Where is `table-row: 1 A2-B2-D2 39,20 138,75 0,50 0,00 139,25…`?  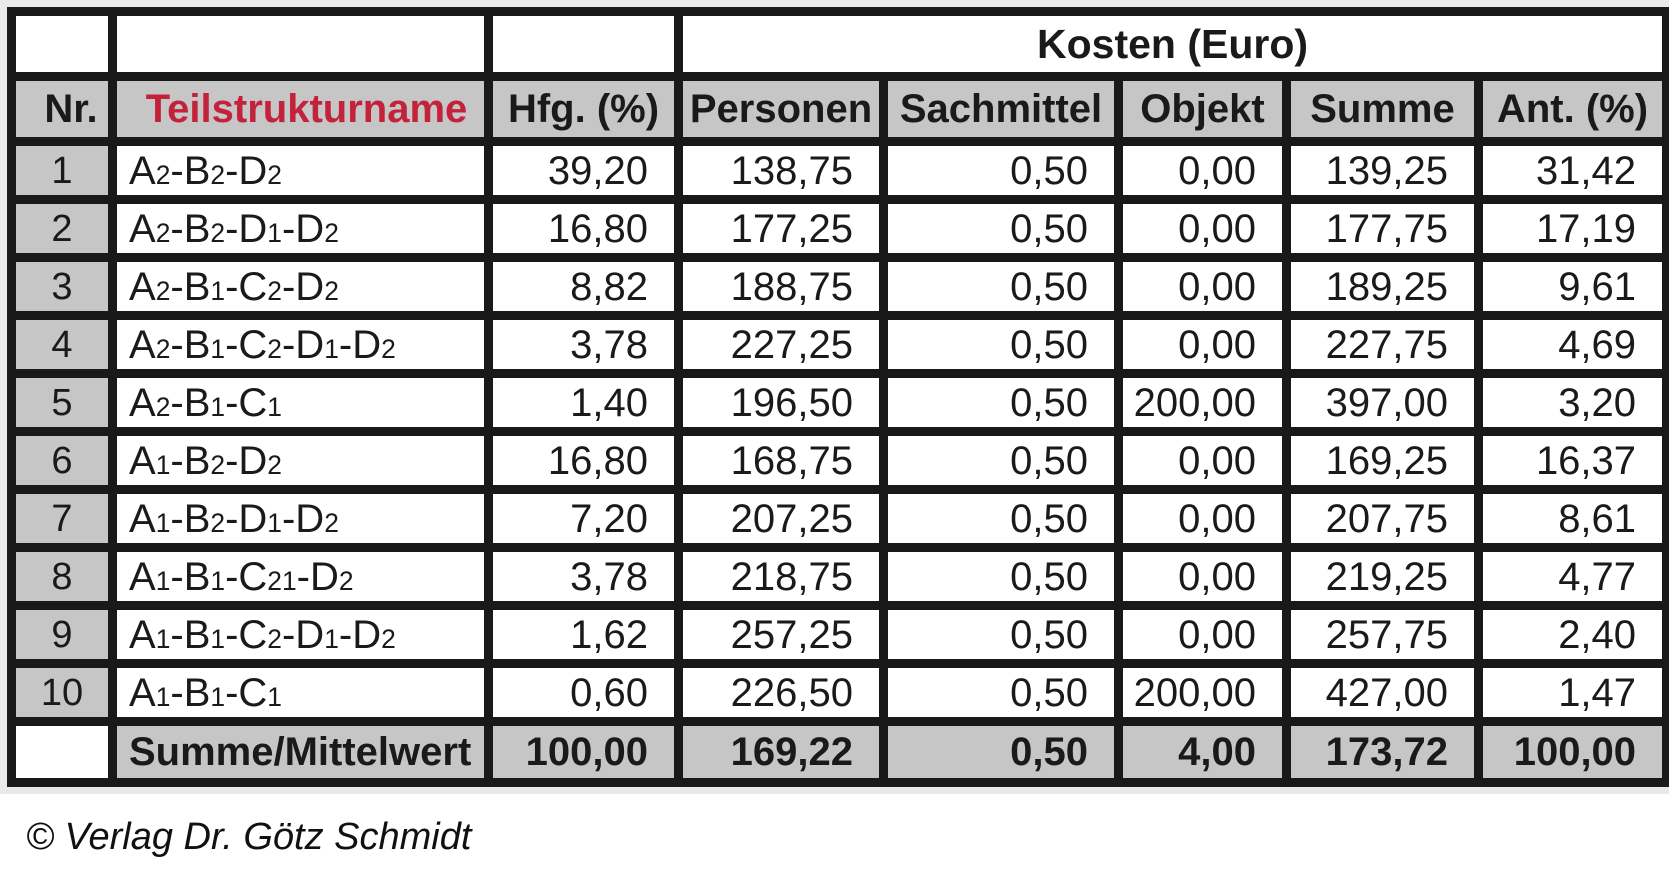 table-row: 1 A2-B2-D2 39,20 138,75 0,50 0,00 139,25… is located at coordinates (838, 170).